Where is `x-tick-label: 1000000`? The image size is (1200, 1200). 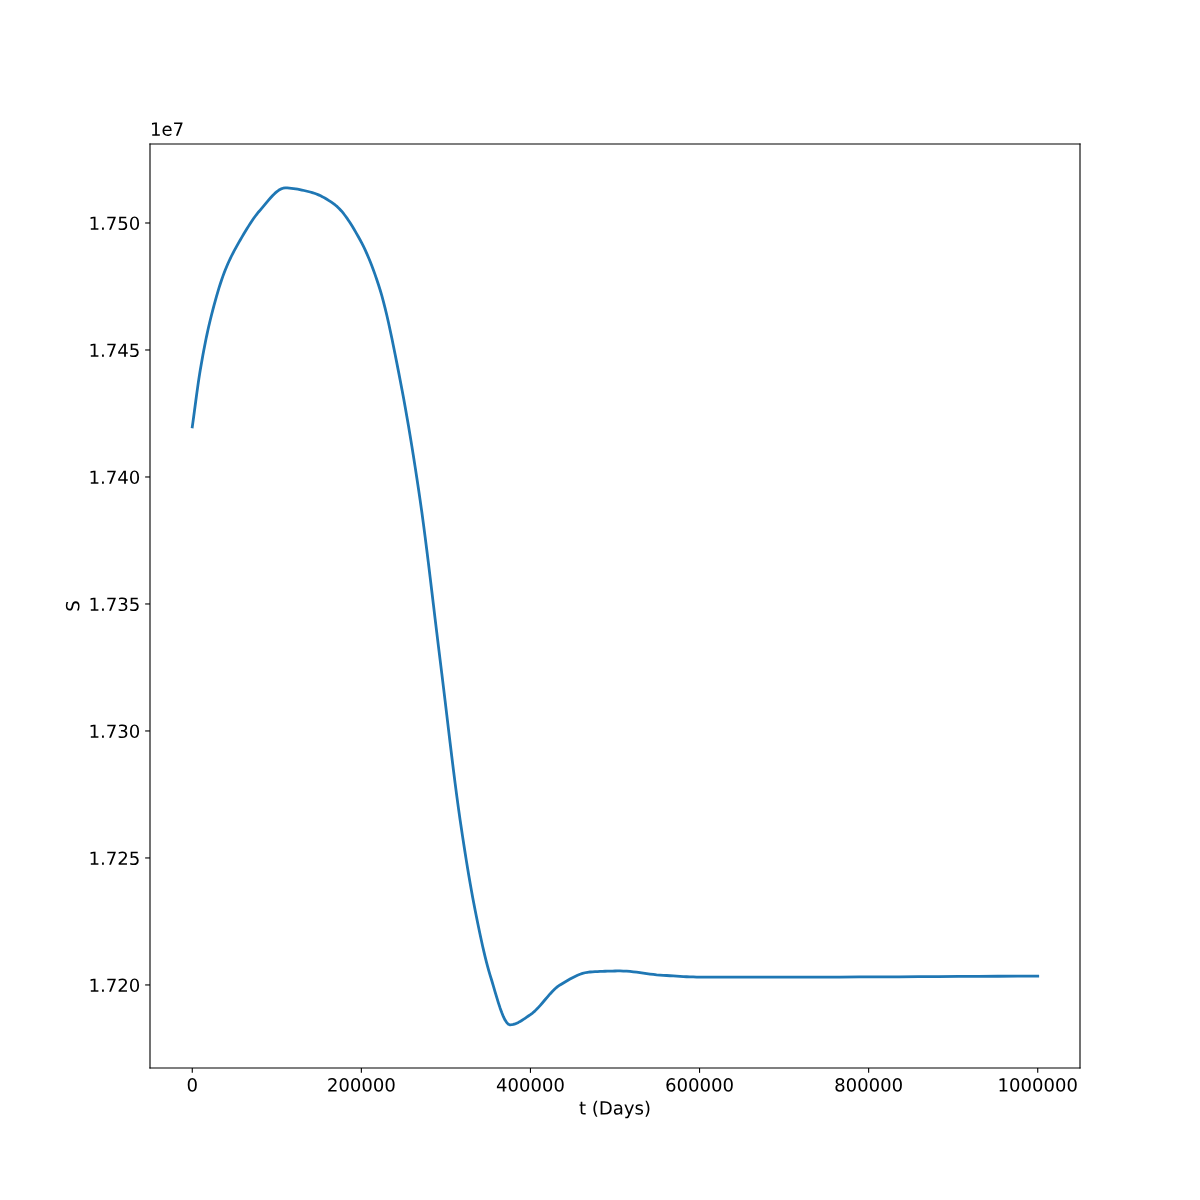 x-tick-label: 1000000 is located at coordinates (1038, 1085).